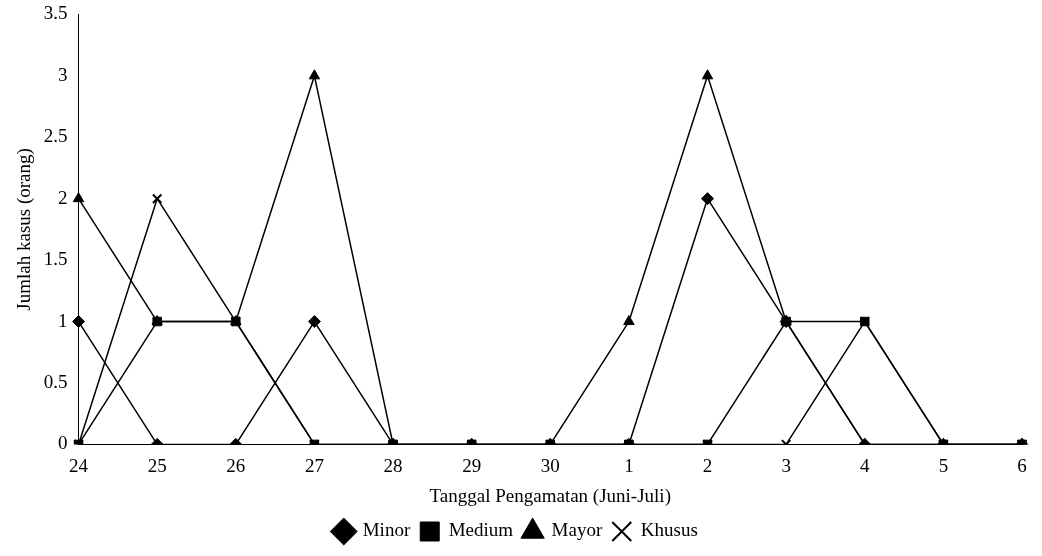 The width and height of the screenshot is (1042, 556). Describe the element at coordinates (79, 465) in the screenshot. I see `x-tick-label: 24` at that location.